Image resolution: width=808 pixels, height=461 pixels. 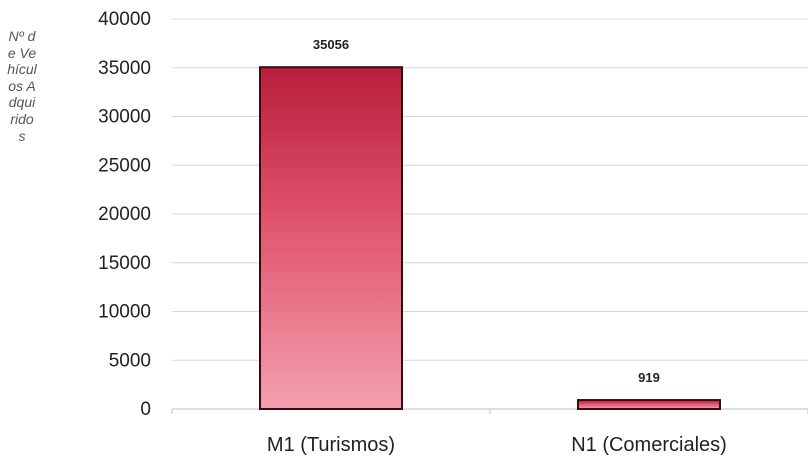 I want to click on y-tick-label: 35000, so click(x=124, y=68).